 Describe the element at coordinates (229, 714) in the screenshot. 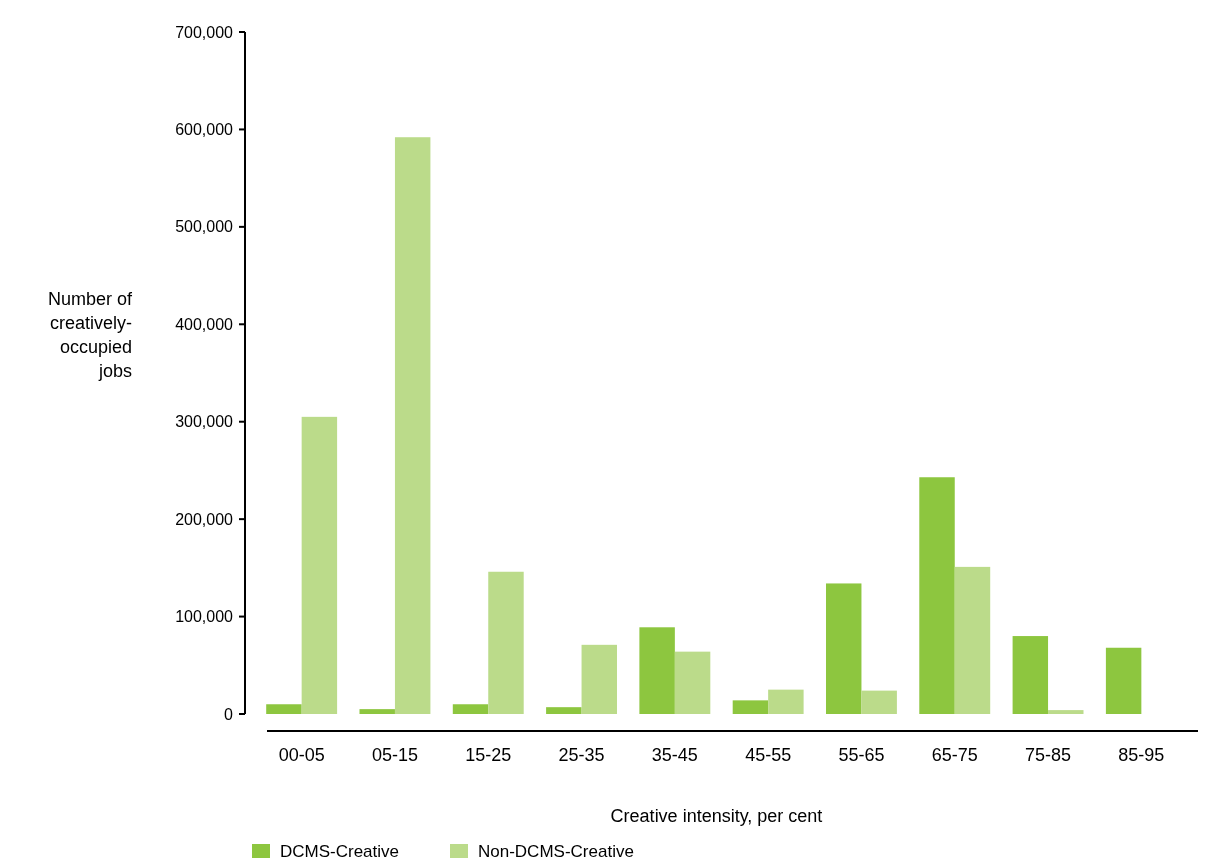

I see `y-tick-label: 0` at that location.